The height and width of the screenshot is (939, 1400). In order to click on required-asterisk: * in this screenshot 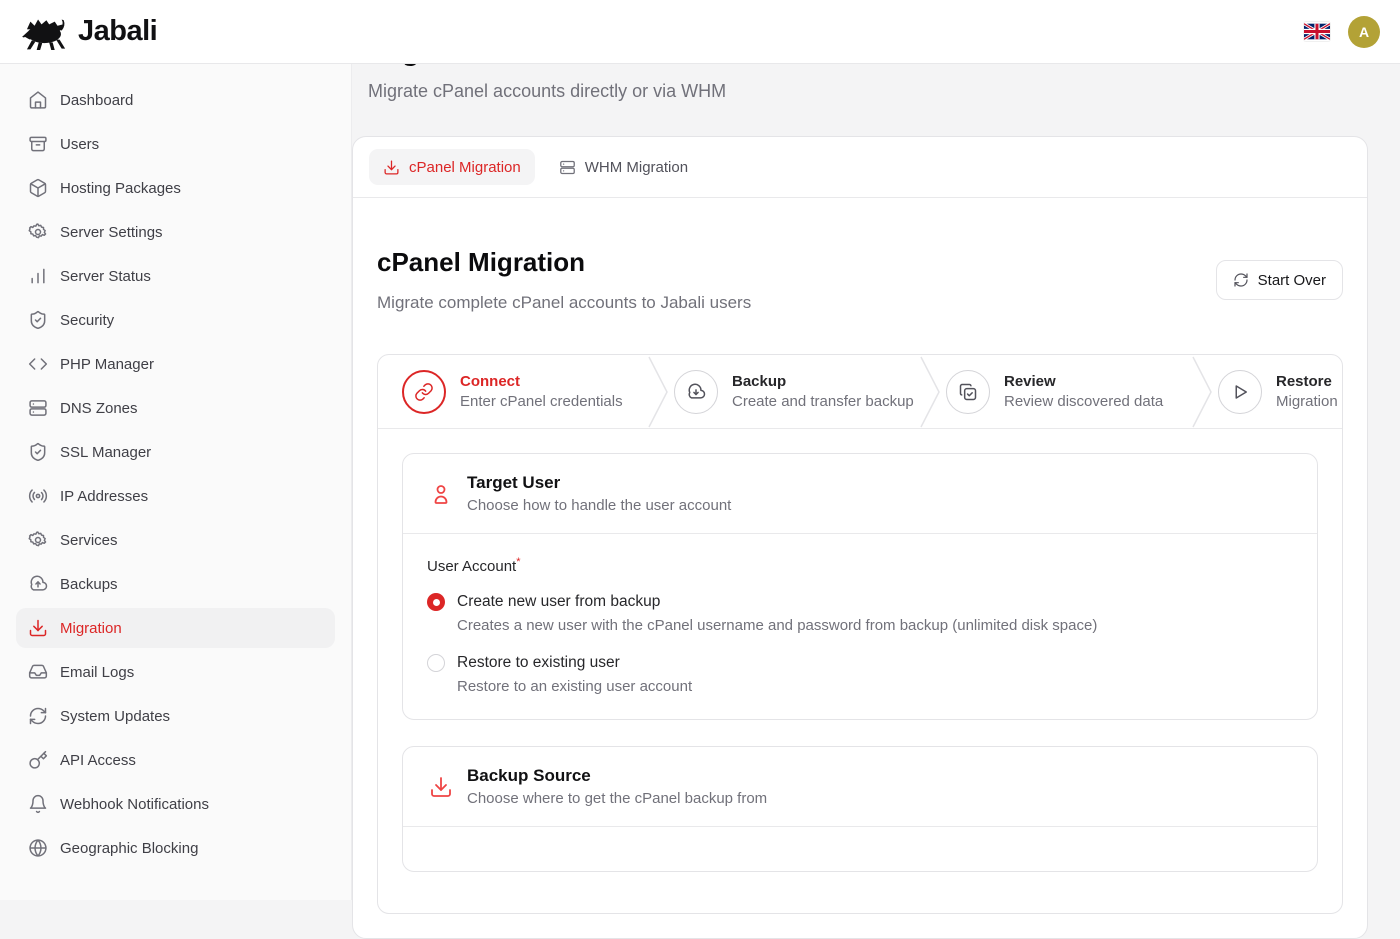, I will do `click(518, 562)`.